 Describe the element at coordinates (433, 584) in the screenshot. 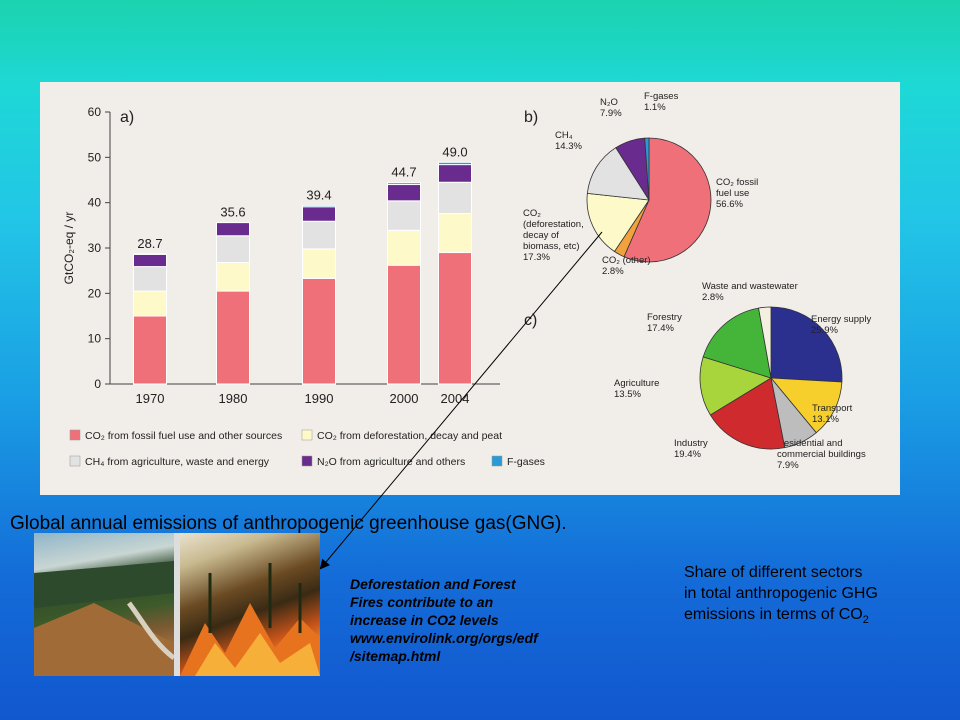

I see `note-line-1: Deforestation and Forest` at that location.